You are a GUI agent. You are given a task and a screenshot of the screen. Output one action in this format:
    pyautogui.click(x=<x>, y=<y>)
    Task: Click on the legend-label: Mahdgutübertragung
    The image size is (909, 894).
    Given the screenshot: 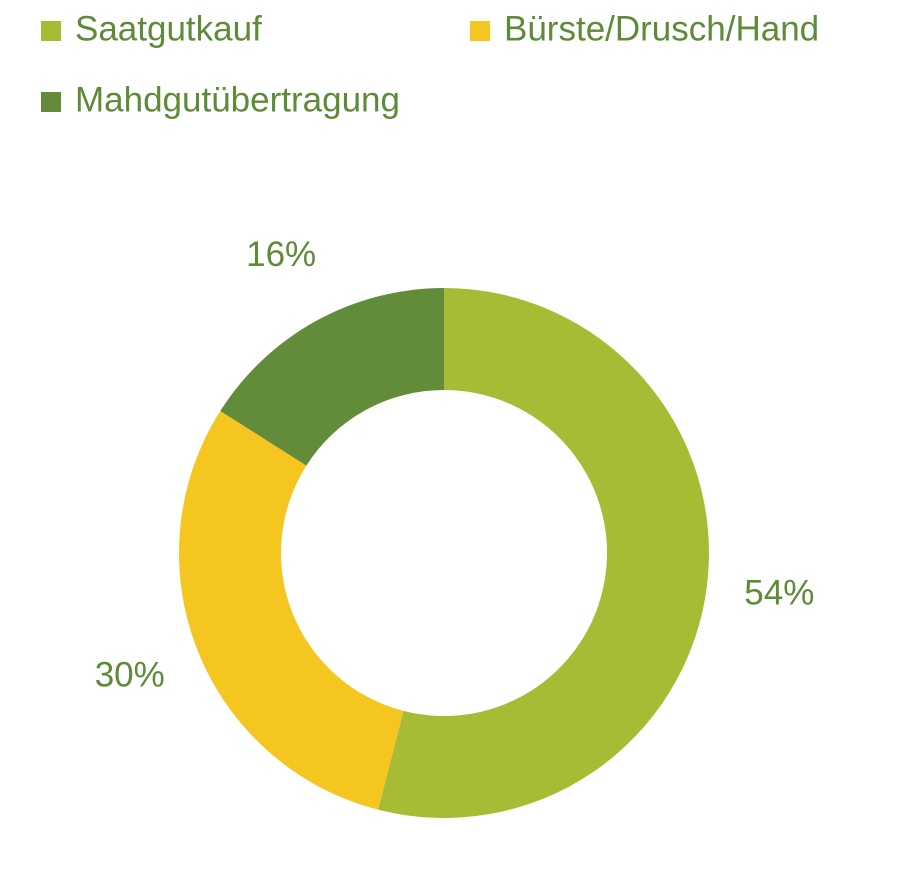 What is the action you would take?
    pyautogui.click(x=237, y=99)
    